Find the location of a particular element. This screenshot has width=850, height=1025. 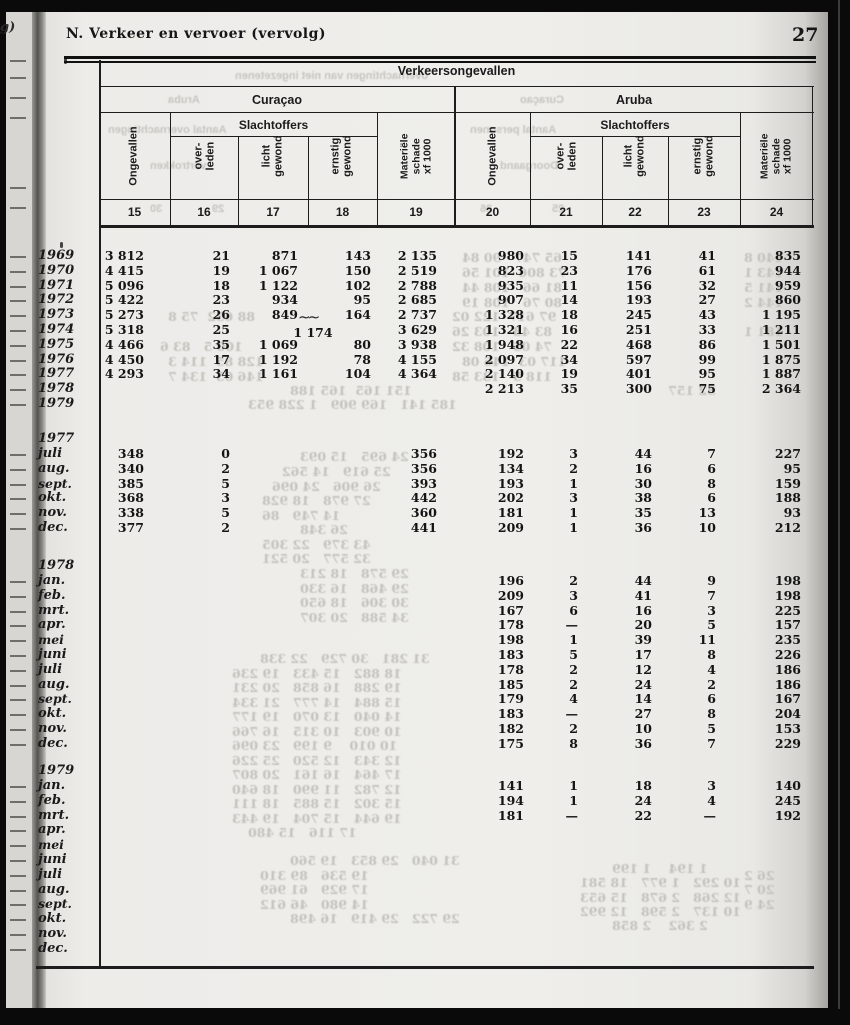

table-cell: 4 450 is located at coordinates (124, 359).